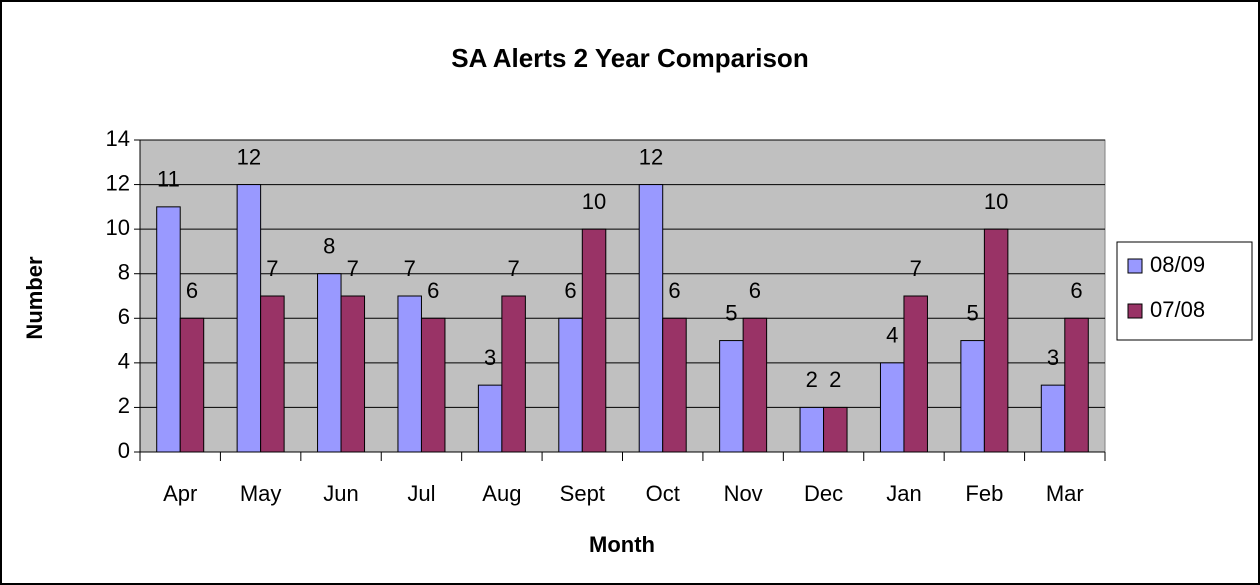 The image size is (1260, 585). What do you see at coordinates (340, 493) in the screenshot?
I see `x-tick-label: Jun` at bounding box center [340, 493].